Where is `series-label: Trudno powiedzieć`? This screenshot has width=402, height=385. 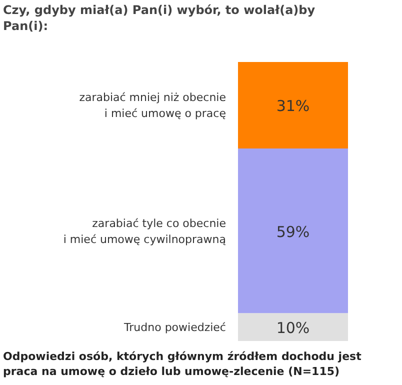 series-label: Trudno powiedzieć is located at coordinates (174, 327).